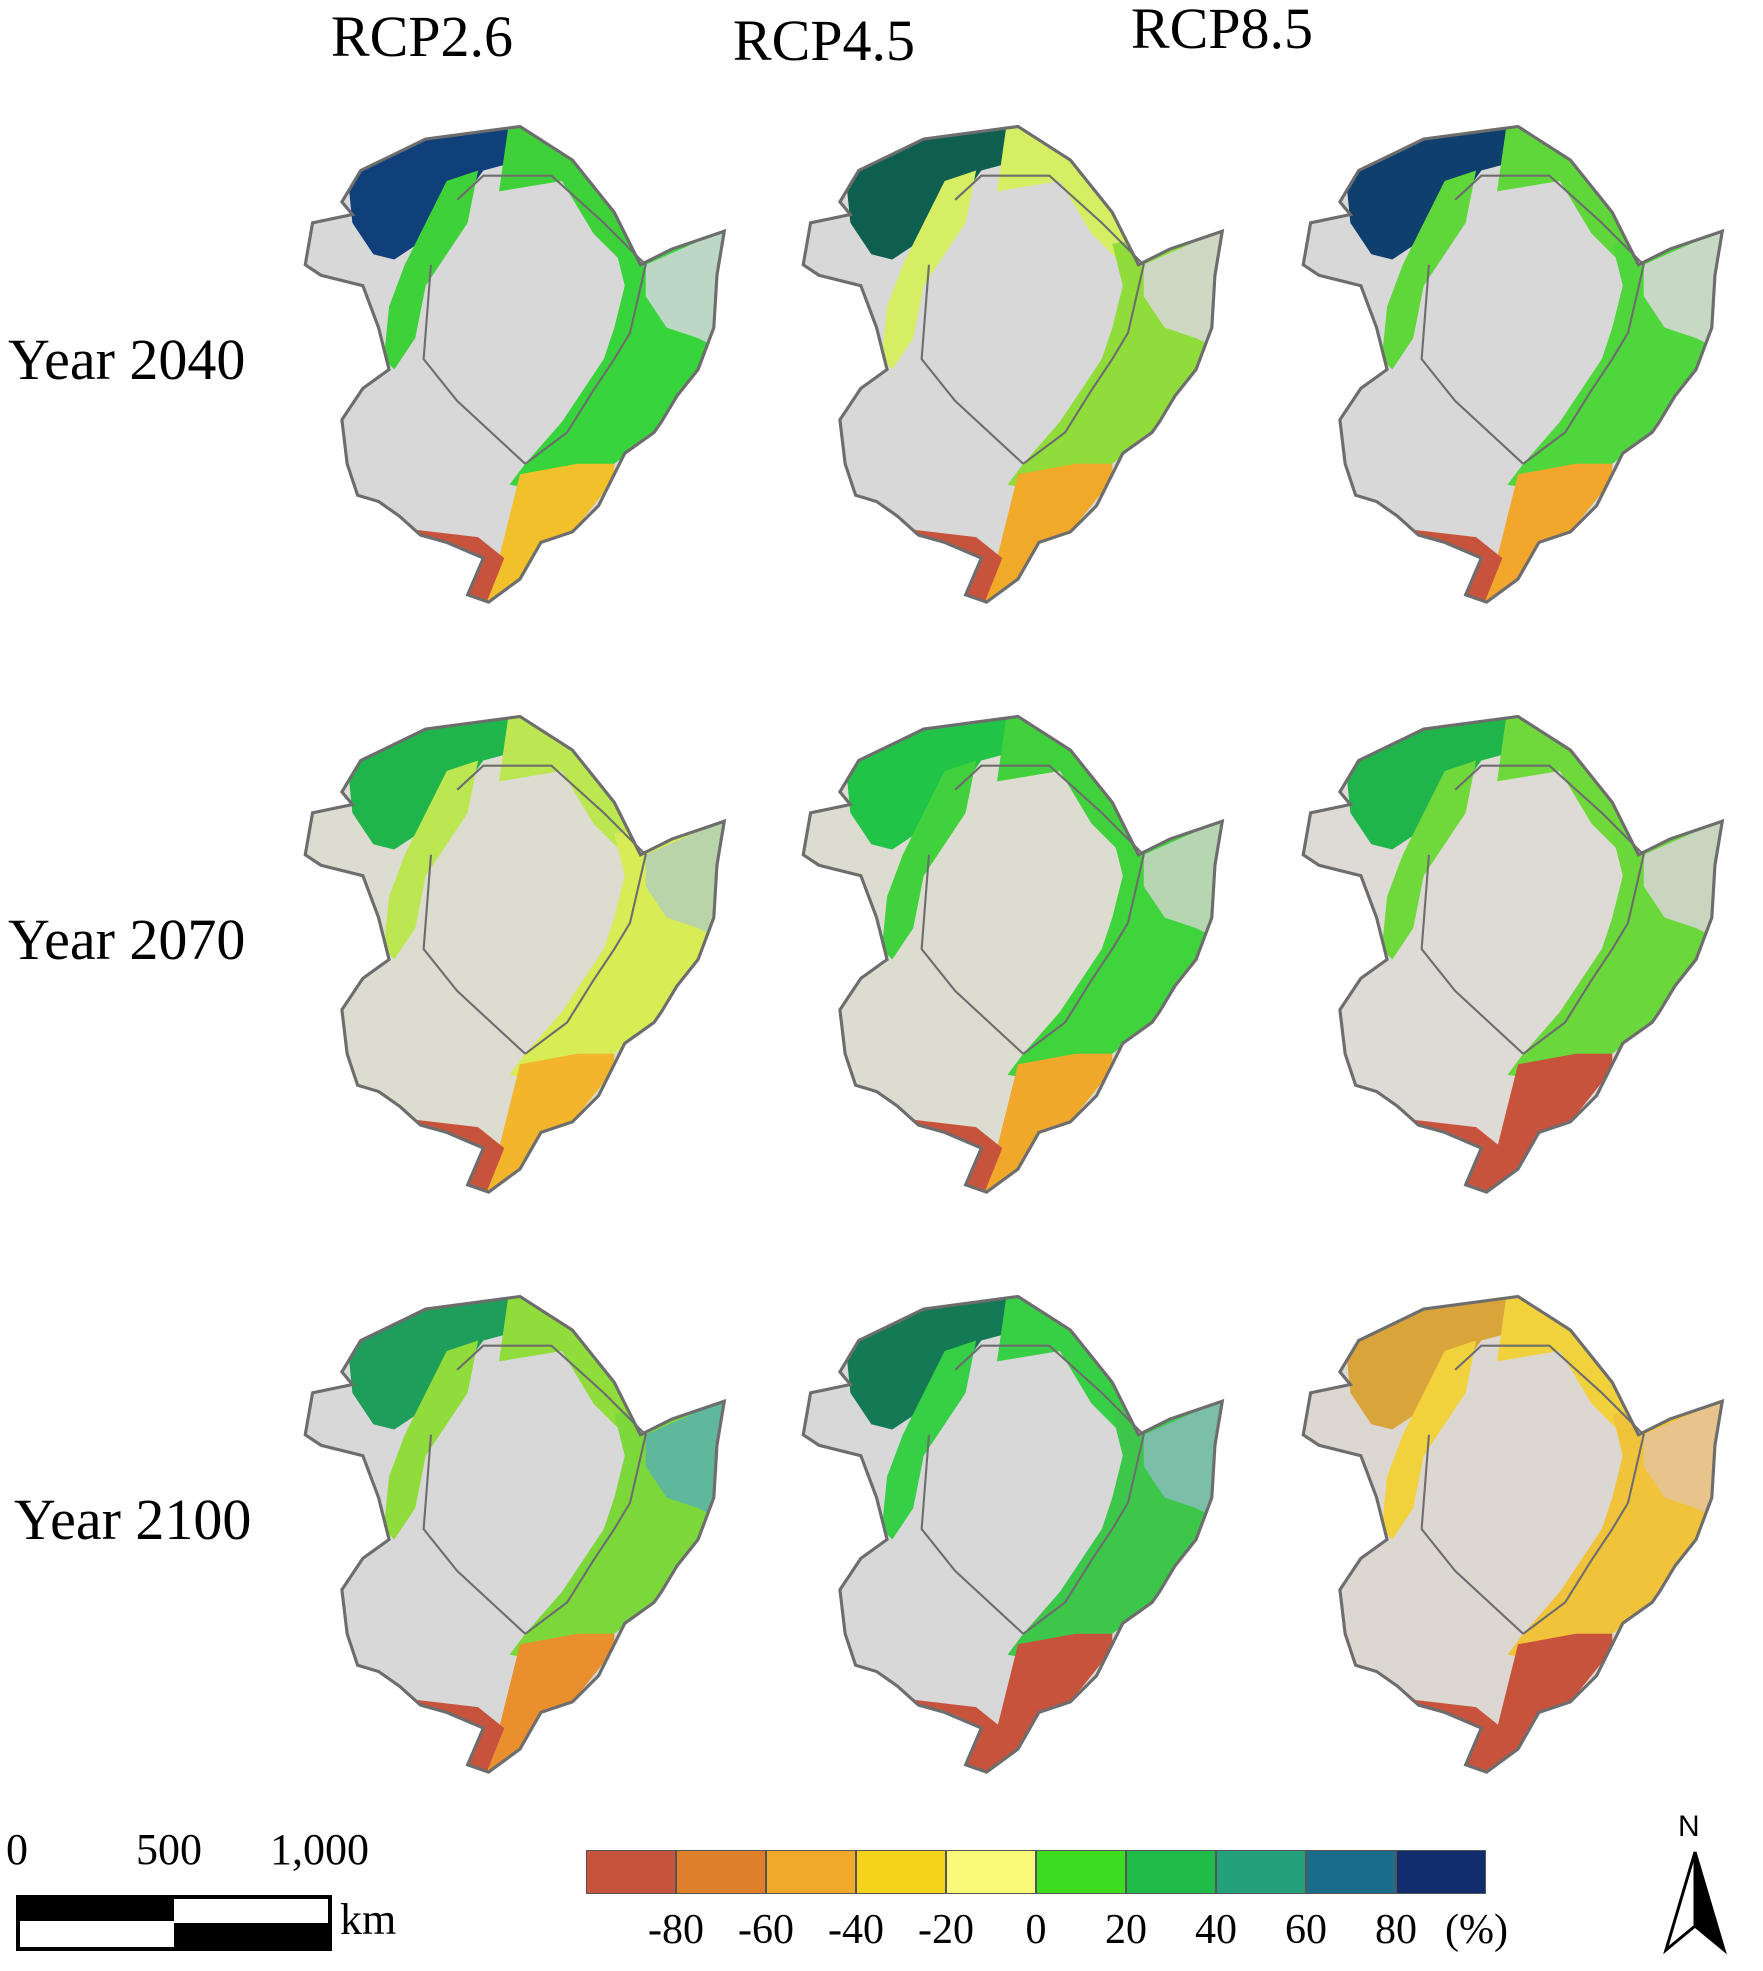 Image resolution: width=1763 pixels, height=1971 pixels. I want to click on legend-tick-label: -60, so click(766, 1930).